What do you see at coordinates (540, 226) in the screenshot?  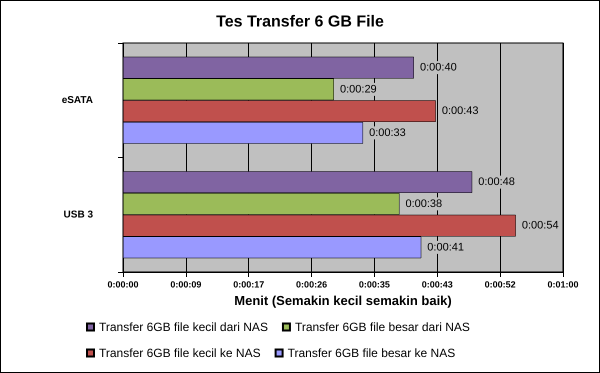 I see `data-label: 0:00:54` at bounding box center [540, 226].